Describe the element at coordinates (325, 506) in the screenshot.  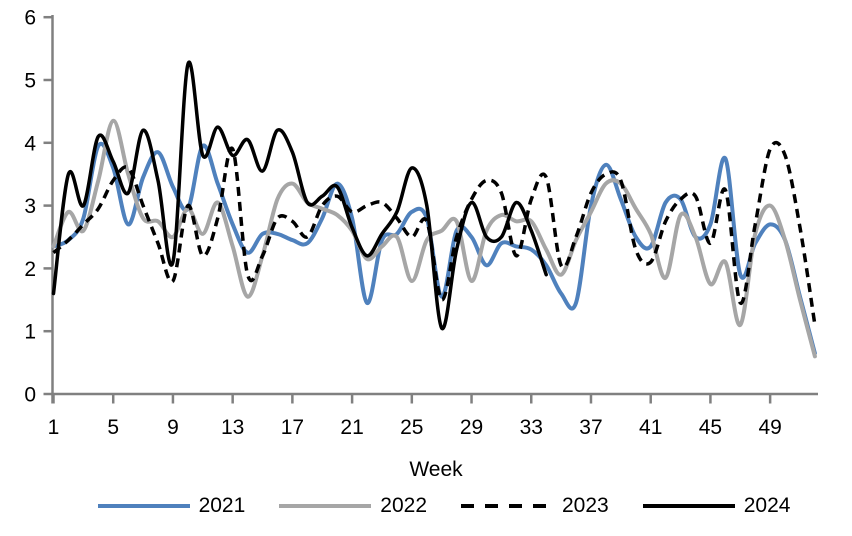
I see `legend-line-sample-2022` at that location.